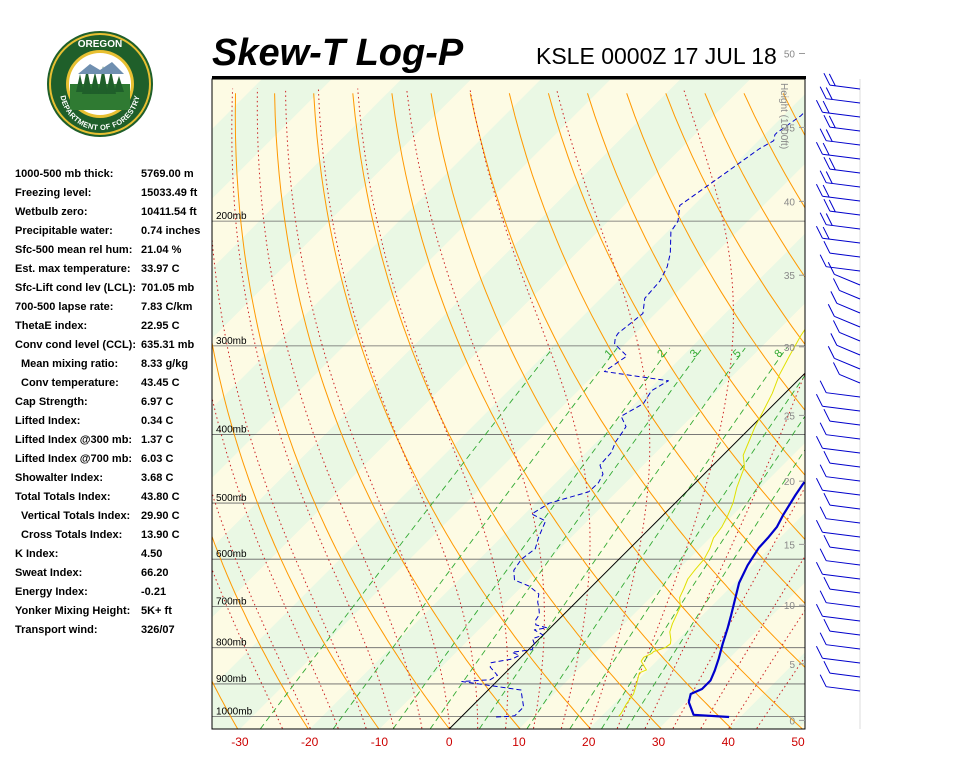  What do you see at coordinates (160, 269) in the screenshot?
I see `stat-value: 33.97 C` at bounding box center [160, 269].